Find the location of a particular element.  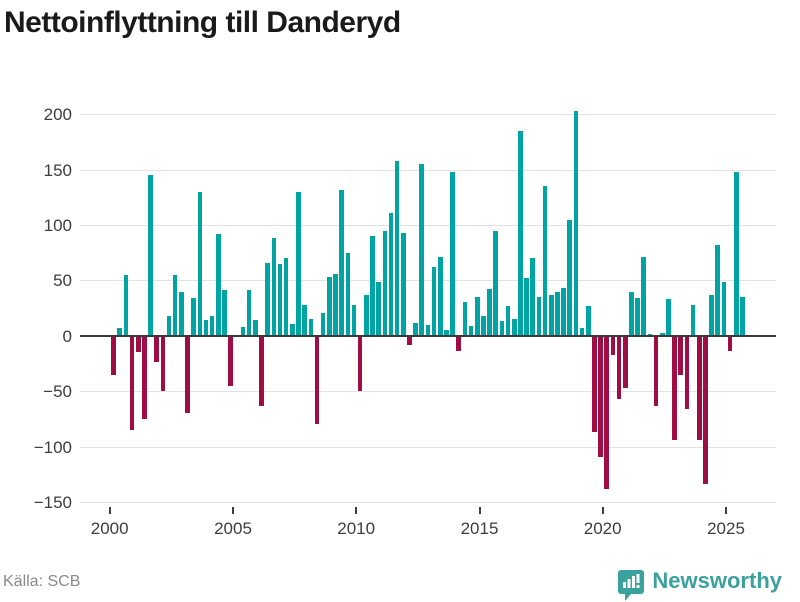

bar-2020-q4 is located at coordinates (625, 361).